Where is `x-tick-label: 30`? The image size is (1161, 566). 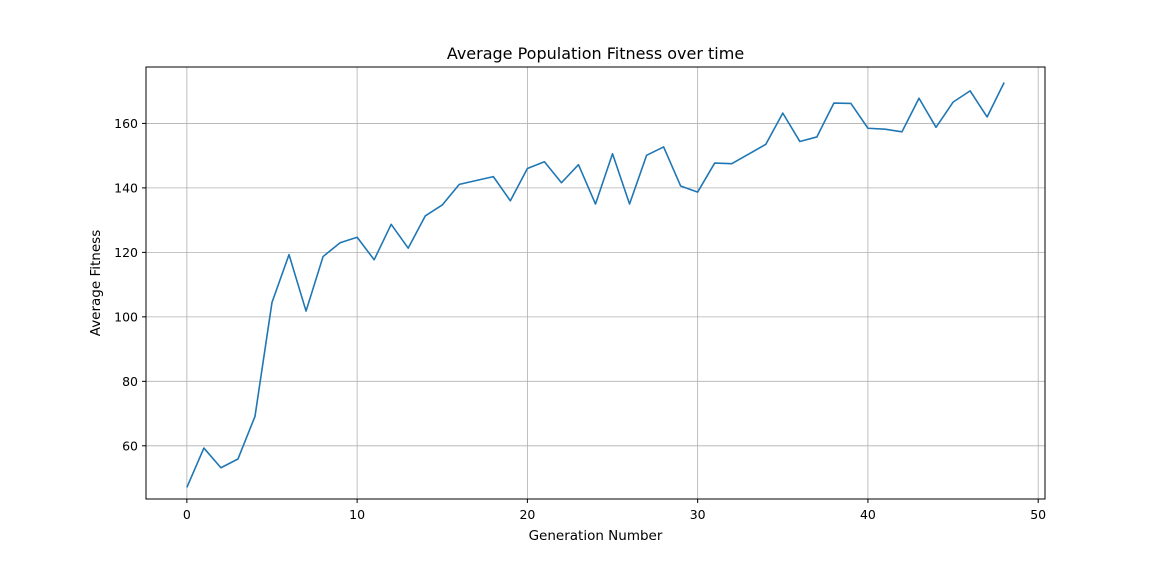
x-tick-label: 30 is located at coordinates (698, 514).